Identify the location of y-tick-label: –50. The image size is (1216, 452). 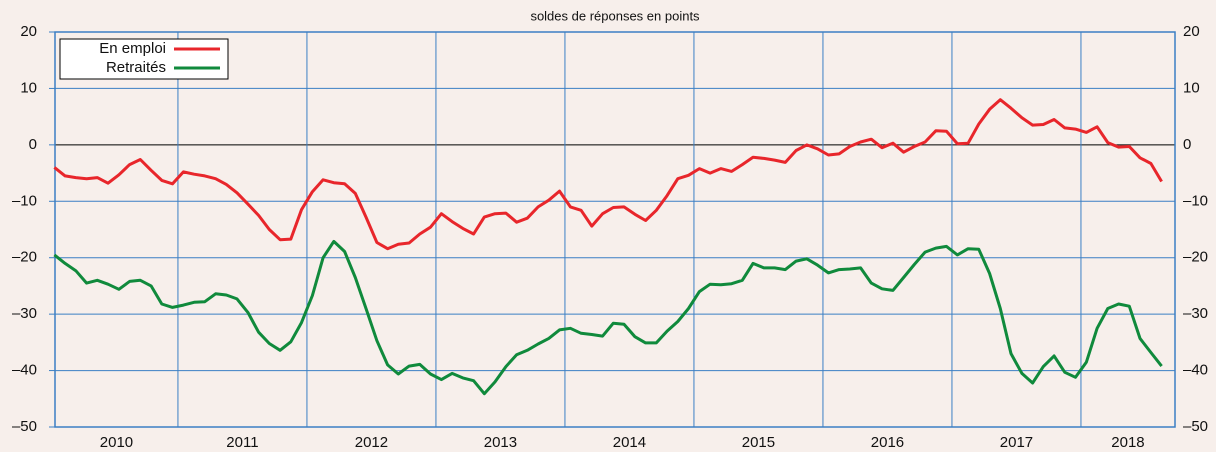
(24, 426).